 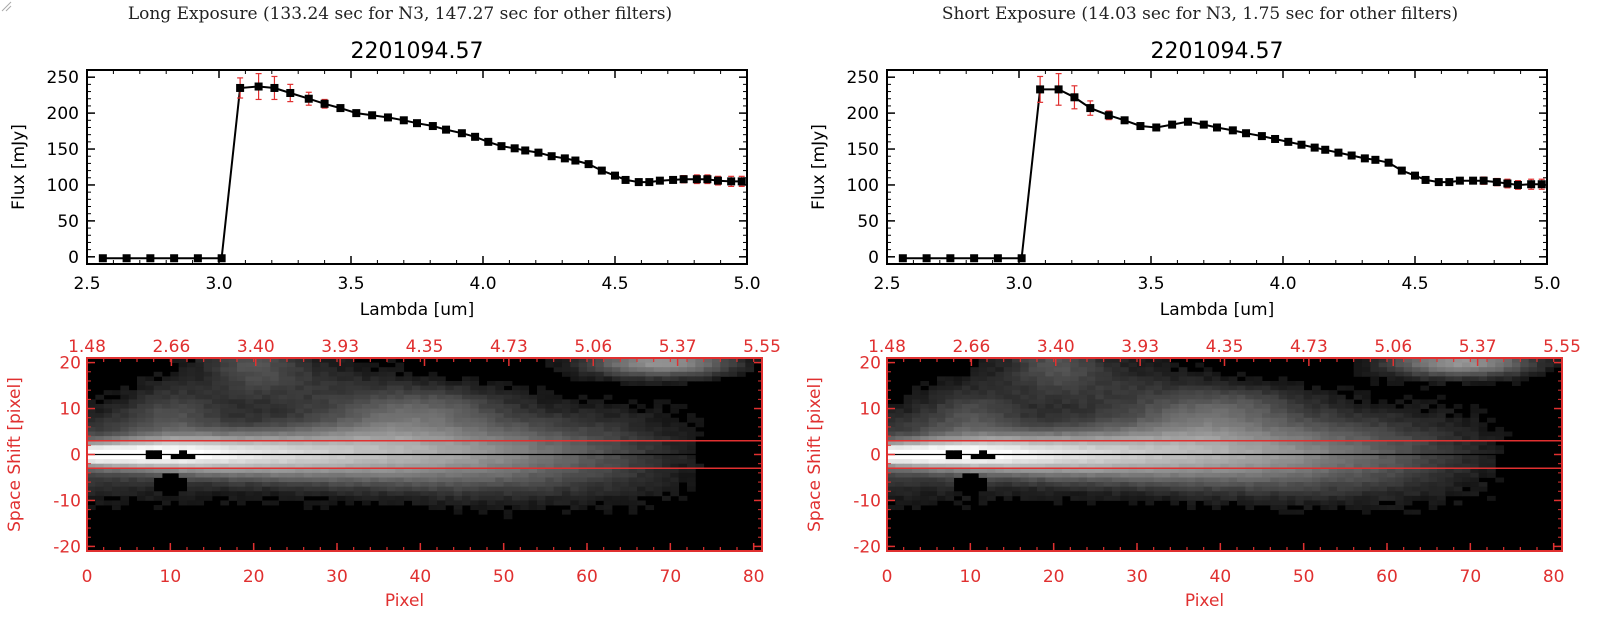 What do you see at coordinates (340, 347) in the screenshot?
I see `top-x-tick-label: 3.93` at bounding box center [340, 347].